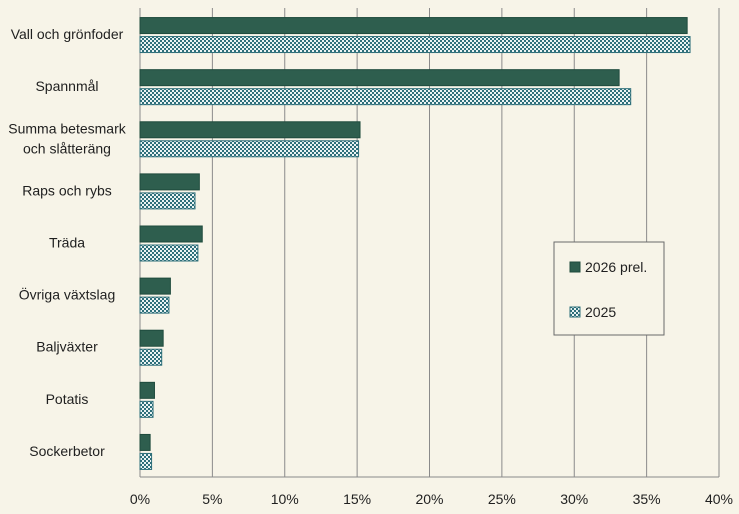  What do you see at coordinates (67, 347) in the screenshot?
I see `category-label: Baljväxter` at bounding box center [67, 347].